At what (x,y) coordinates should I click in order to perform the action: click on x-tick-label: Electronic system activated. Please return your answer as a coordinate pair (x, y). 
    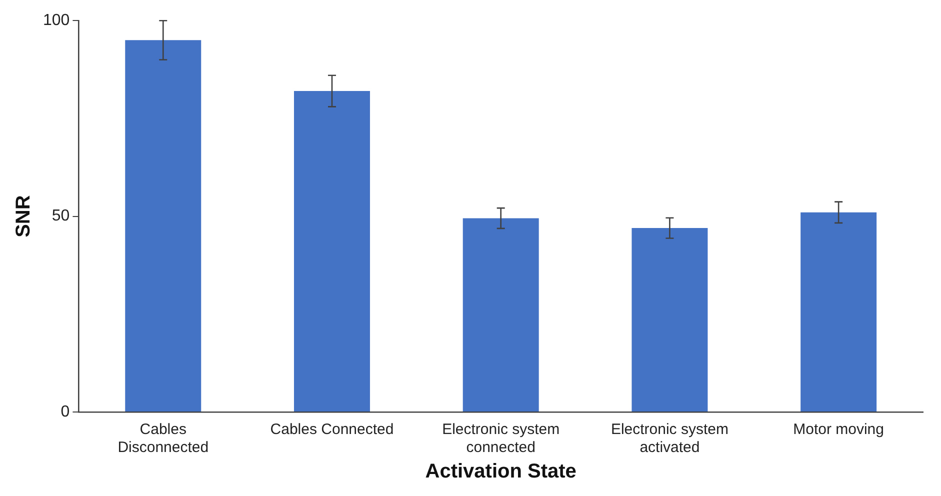
    Looking at the image, I should click on (669, 438).